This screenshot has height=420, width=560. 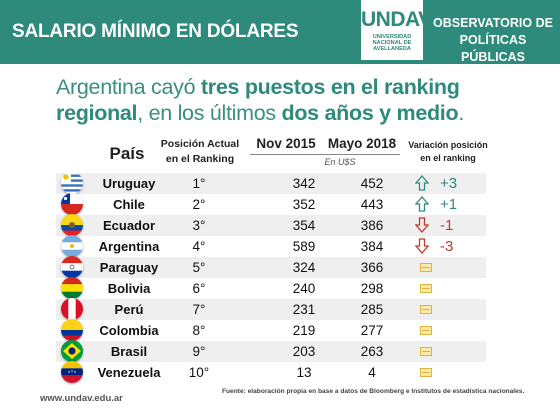 What do you see at coordinates (199, 204) in the screenshot?
I see `ranking-position: 2°` at bounding box center [199, 204].